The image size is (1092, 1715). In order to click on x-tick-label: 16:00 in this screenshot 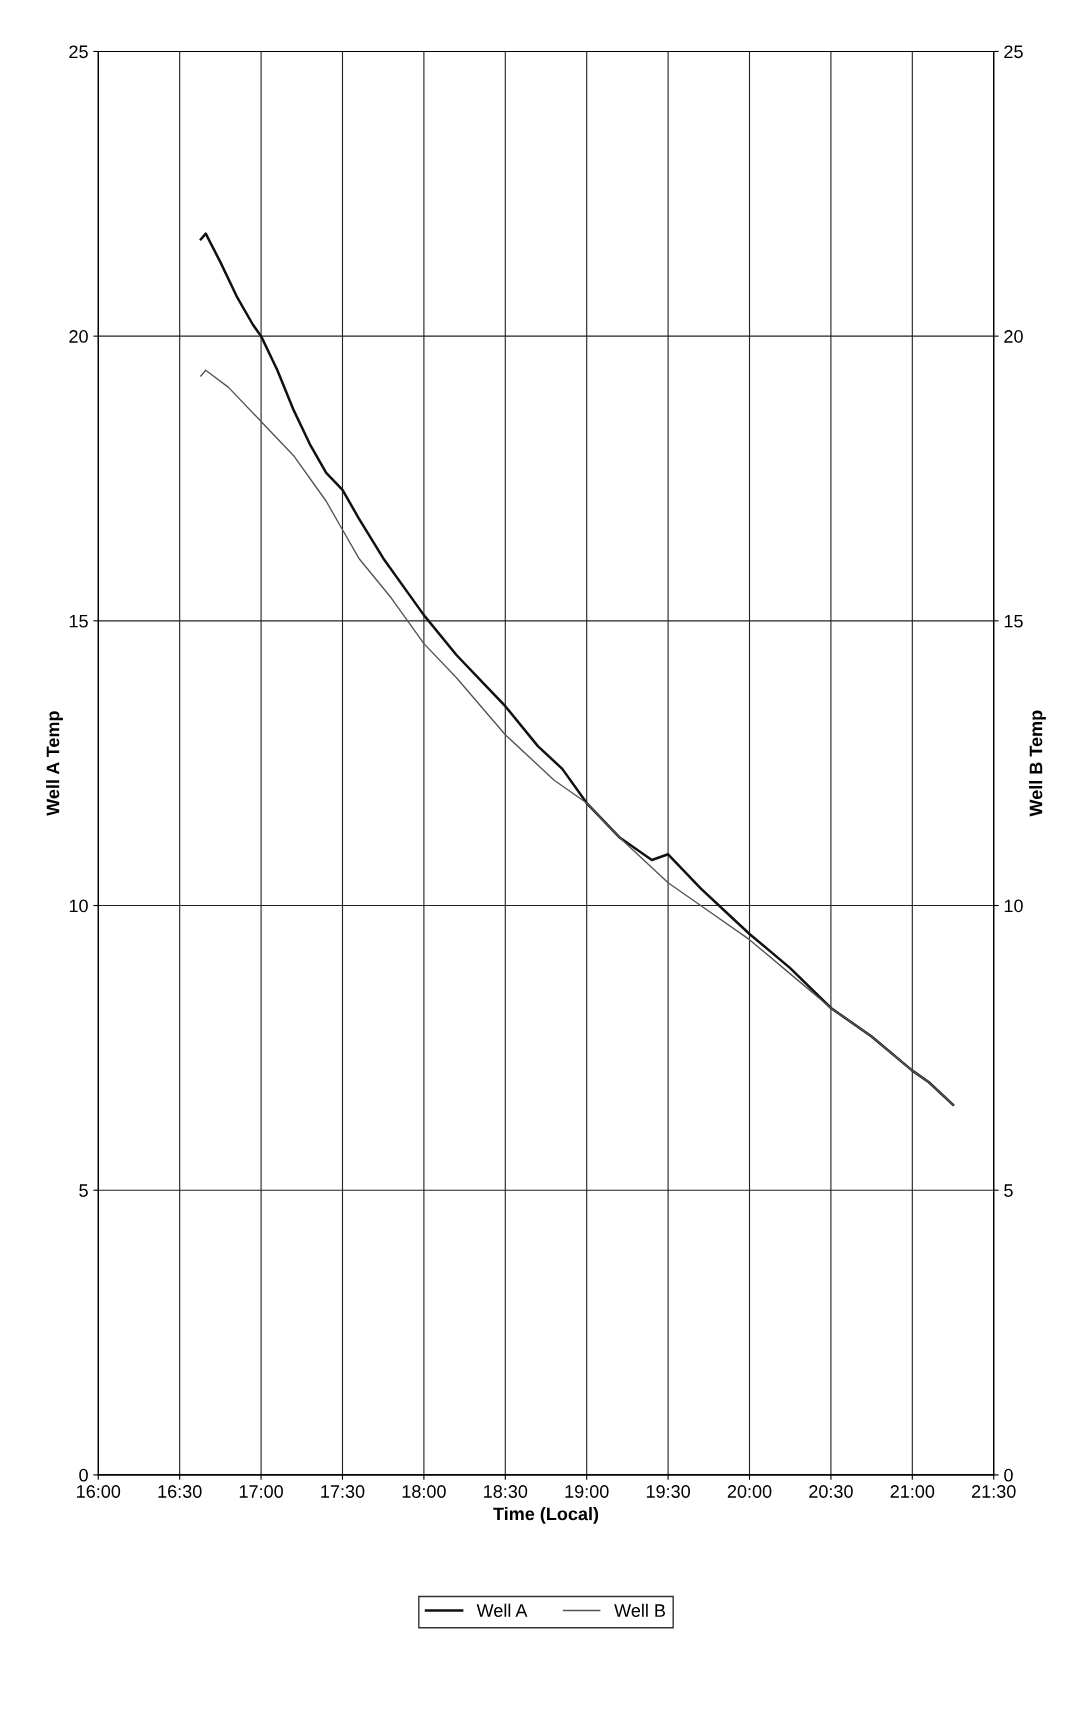, I will do `click(99, 1491)`.